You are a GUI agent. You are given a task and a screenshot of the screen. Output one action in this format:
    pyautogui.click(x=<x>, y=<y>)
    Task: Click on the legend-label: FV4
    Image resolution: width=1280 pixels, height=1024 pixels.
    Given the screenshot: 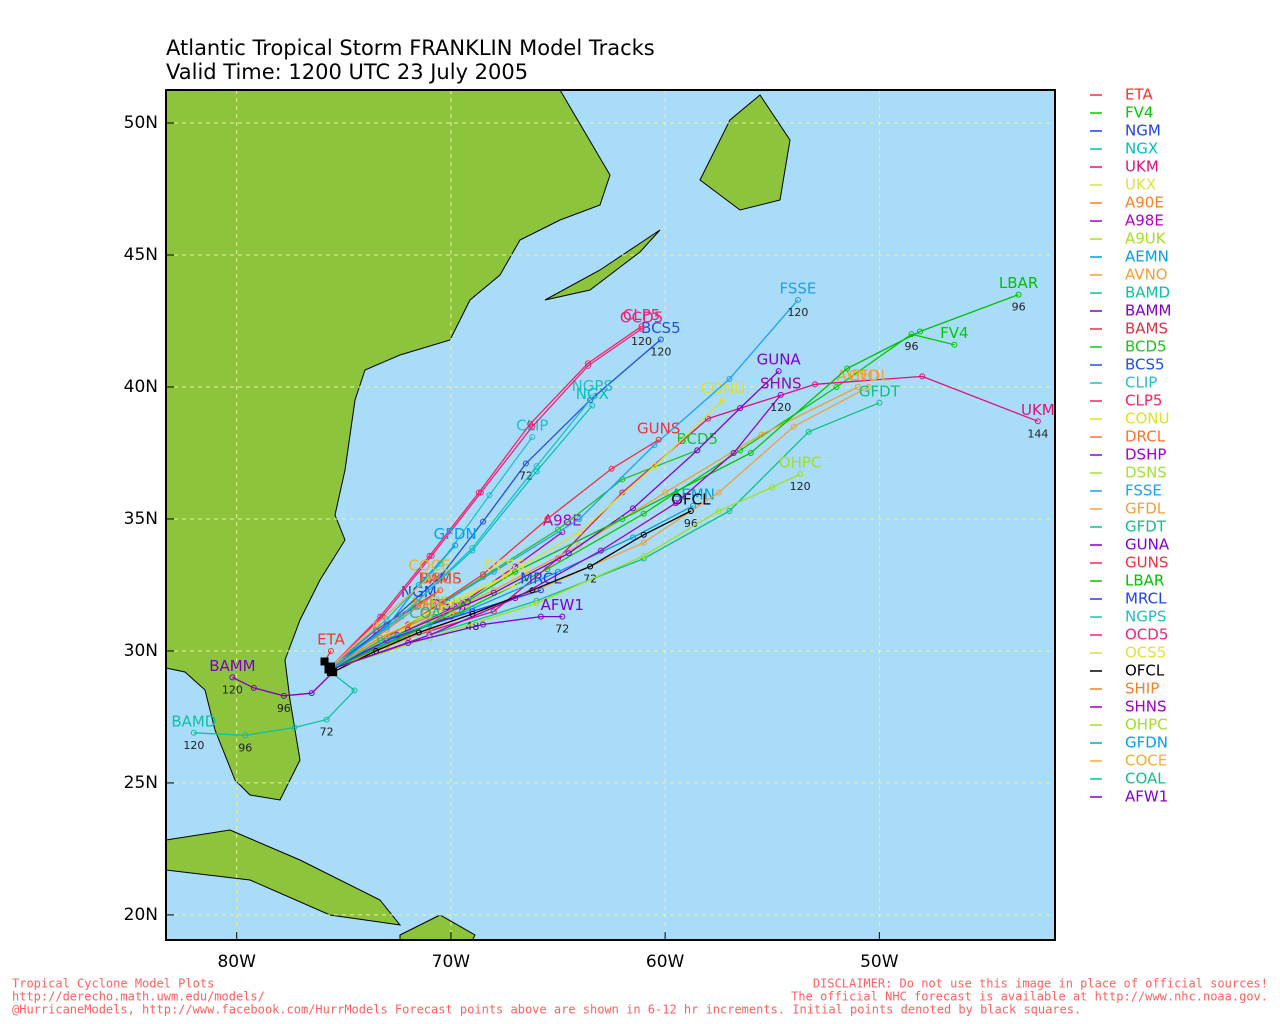 What is the action you would take?
    pyautogui.click(x=1139, y=113)
    